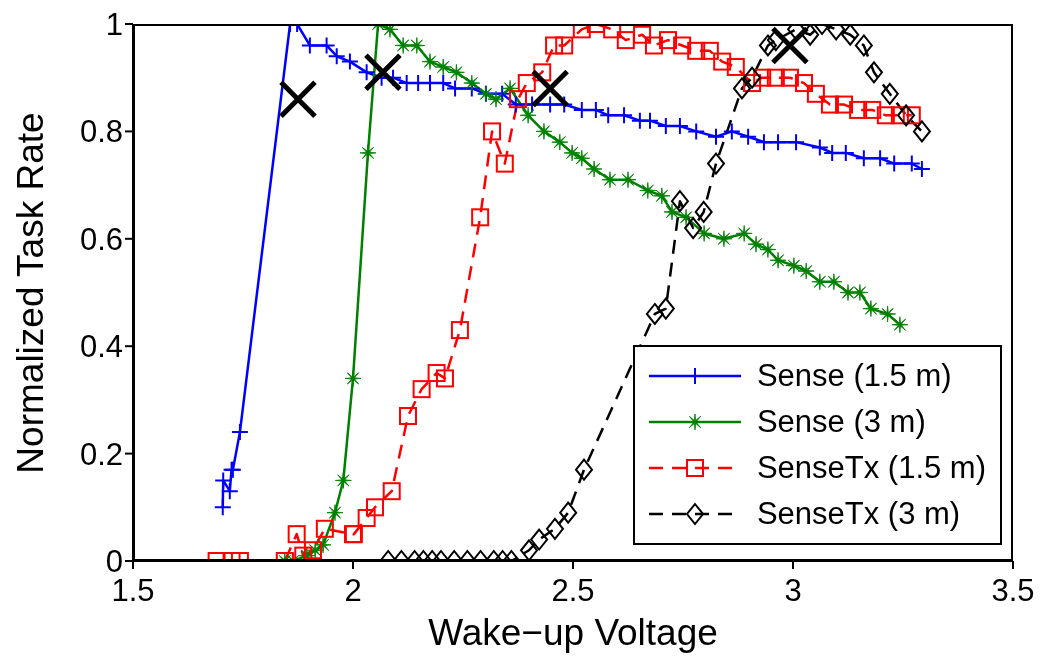 Image resolution: width=1057 pixels, height=660 pixels. Describe the element at coordinates (871, 468) in the screenshot. I see `legend-label: SenseTx (1.5 m)` at that location.